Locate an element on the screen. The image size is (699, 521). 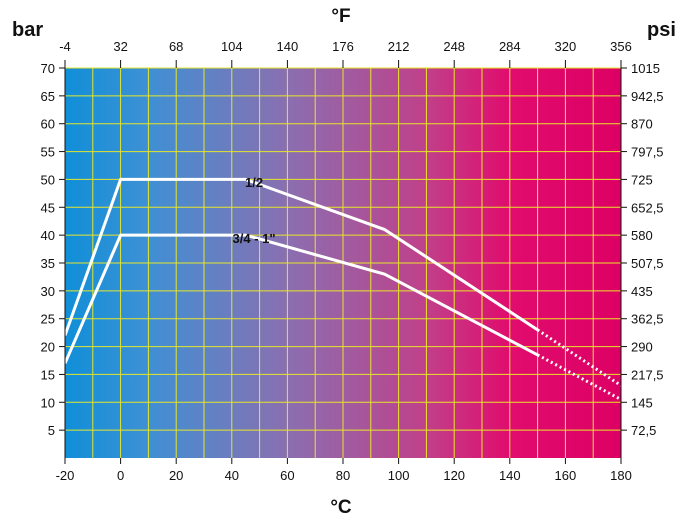
x-top-tick-label: 140 is located at coordinates (288, 46).